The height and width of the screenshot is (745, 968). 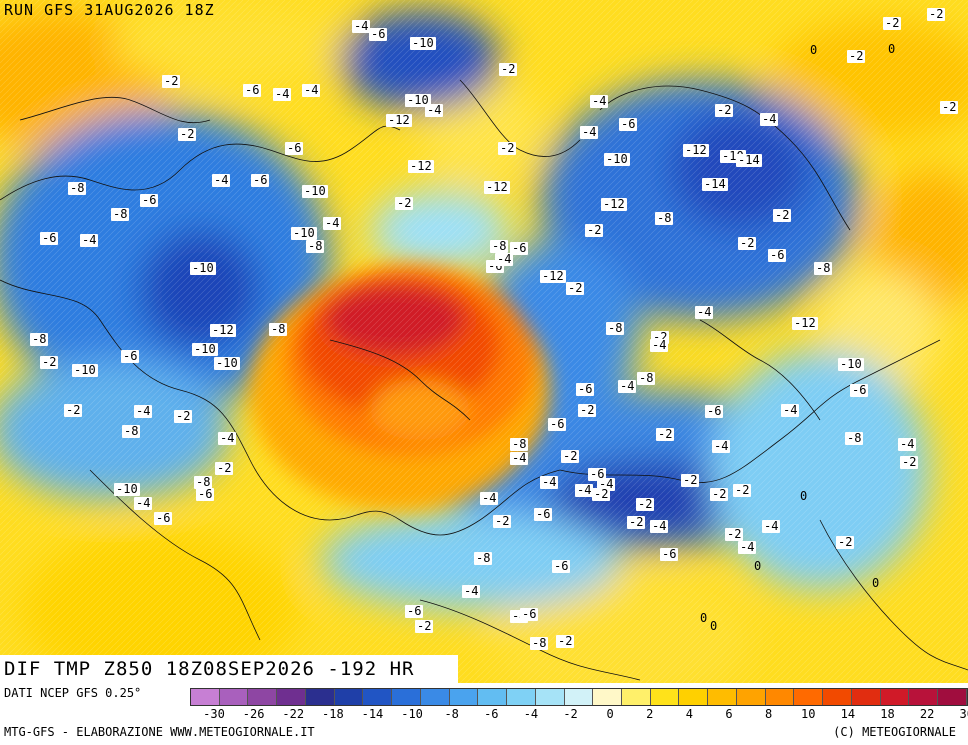 I want to click on map-title: DIF TMP Z850 18Z08SEP2026 -192 HR, so click(x=209, y=669).